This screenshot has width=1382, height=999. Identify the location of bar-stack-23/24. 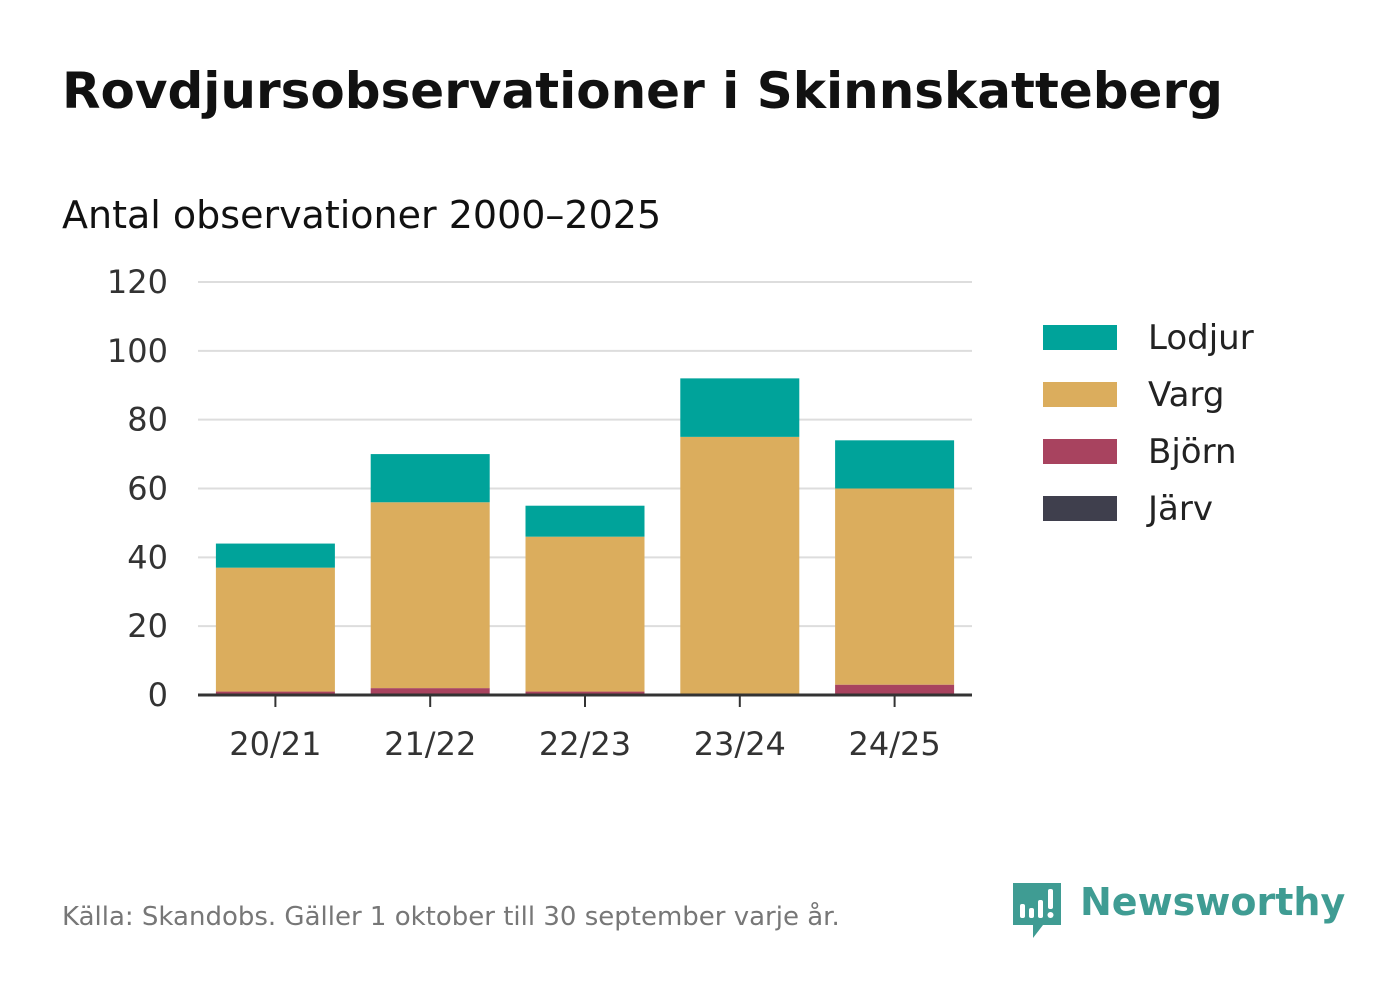
(740, 536).